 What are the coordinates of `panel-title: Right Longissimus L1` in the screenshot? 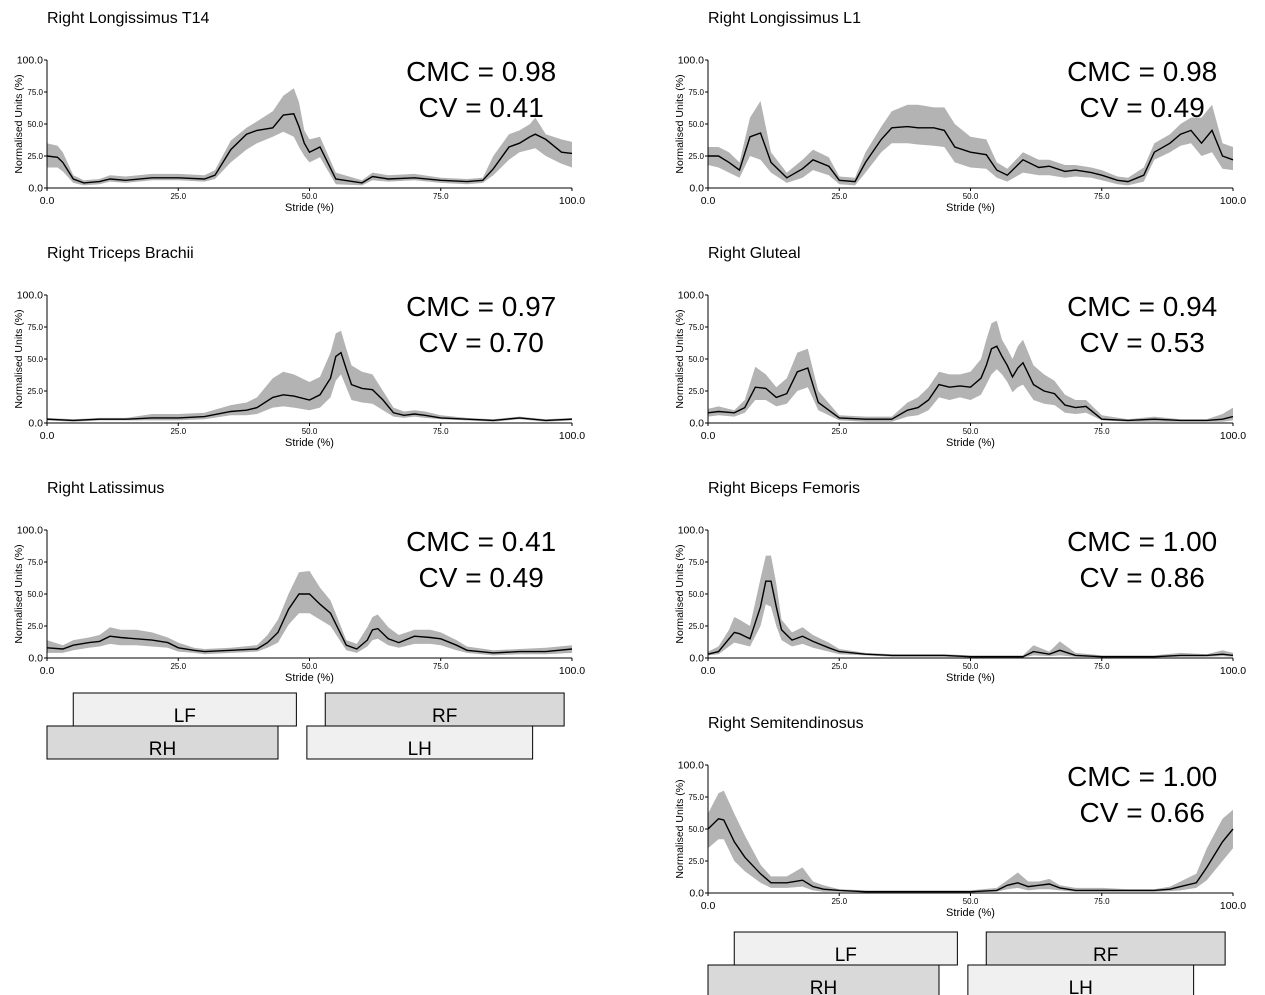 It's located at (784, 18).